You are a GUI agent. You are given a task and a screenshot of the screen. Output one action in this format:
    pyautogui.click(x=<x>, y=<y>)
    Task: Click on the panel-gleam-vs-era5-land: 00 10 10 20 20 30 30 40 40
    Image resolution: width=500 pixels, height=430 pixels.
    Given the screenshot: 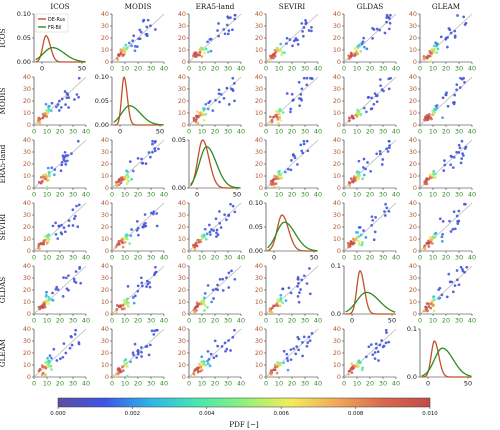 What is the action you would take?
    pyautogui.click(x=211, y=356)
    